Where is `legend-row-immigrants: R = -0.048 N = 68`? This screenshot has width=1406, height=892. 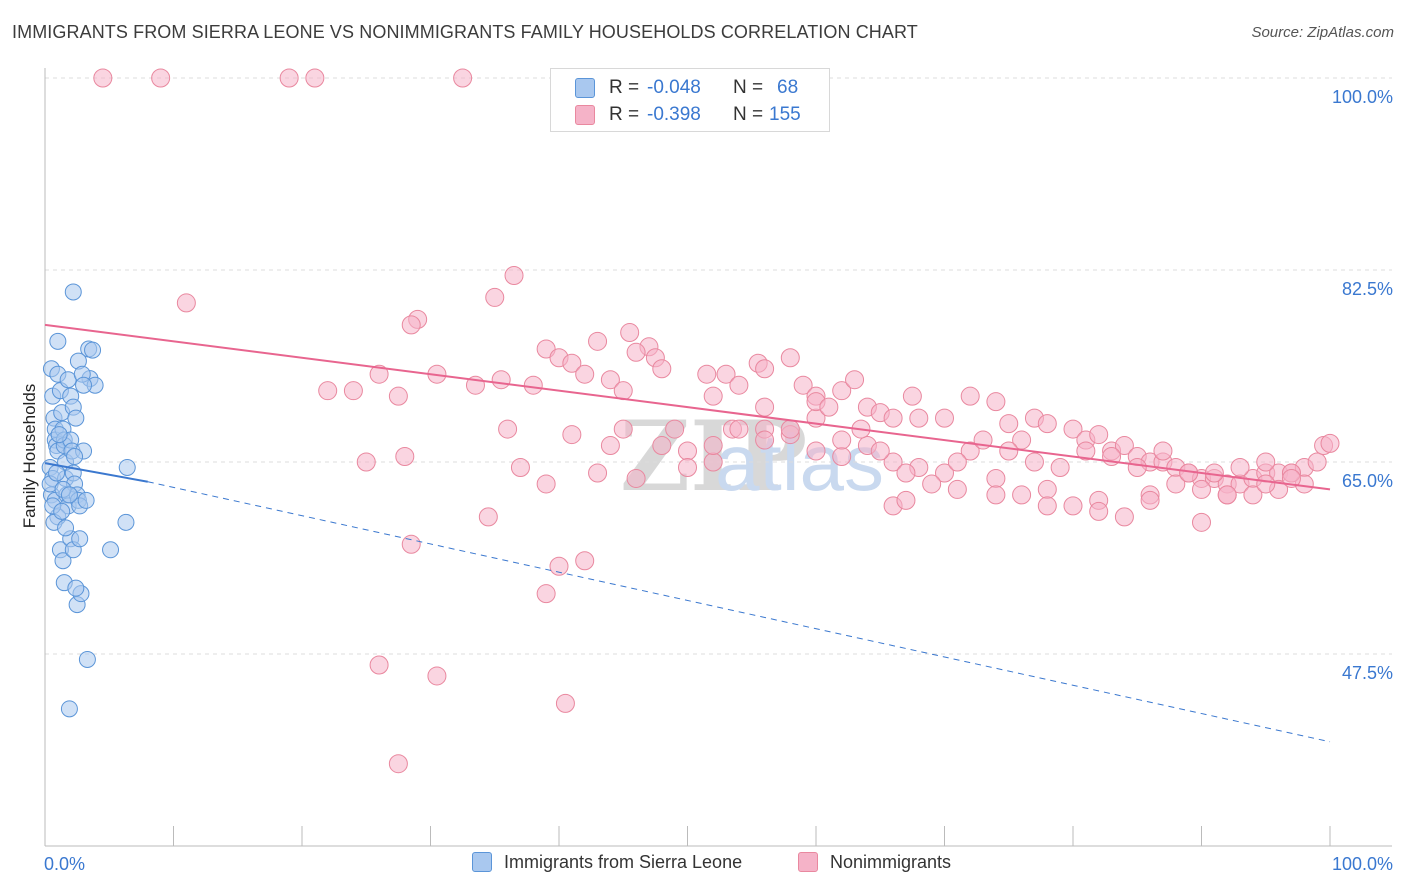 legend-row-immigrants: R = -0.048 N = 68 is located at coordinates (690, 88).